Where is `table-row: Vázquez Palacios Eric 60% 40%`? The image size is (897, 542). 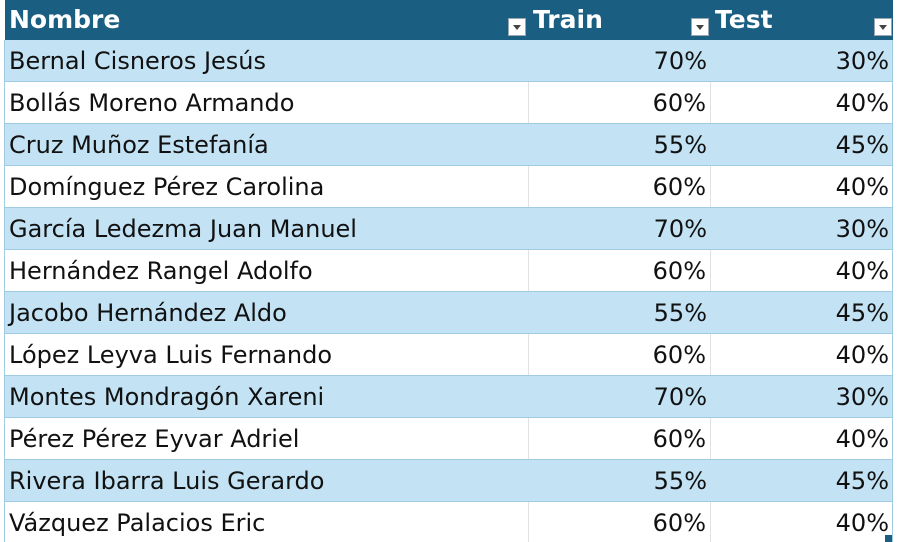 table-row: Vázquez Palacios Eric 60% 40% is located at coordinates (449, 522).